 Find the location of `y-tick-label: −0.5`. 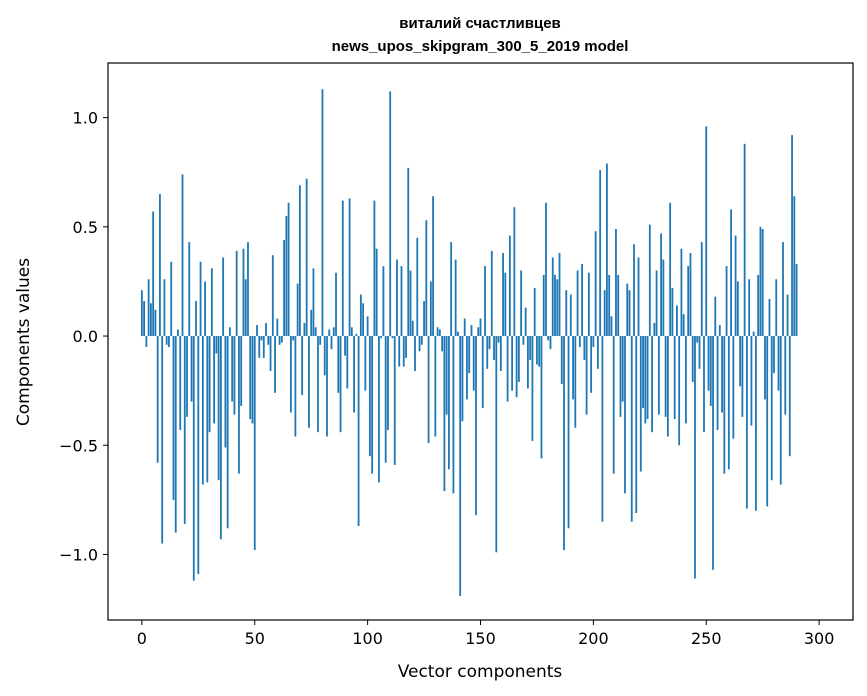

y-tick-label: −0.5 is located at coordinates (78, 445).